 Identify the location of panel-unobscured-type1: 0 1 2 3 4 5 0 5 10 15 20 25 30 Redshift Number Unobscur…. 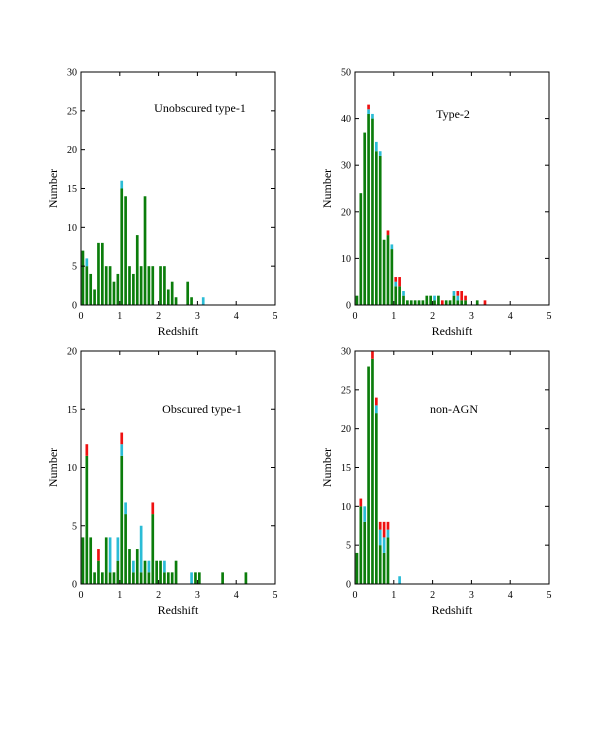
(162, 203).